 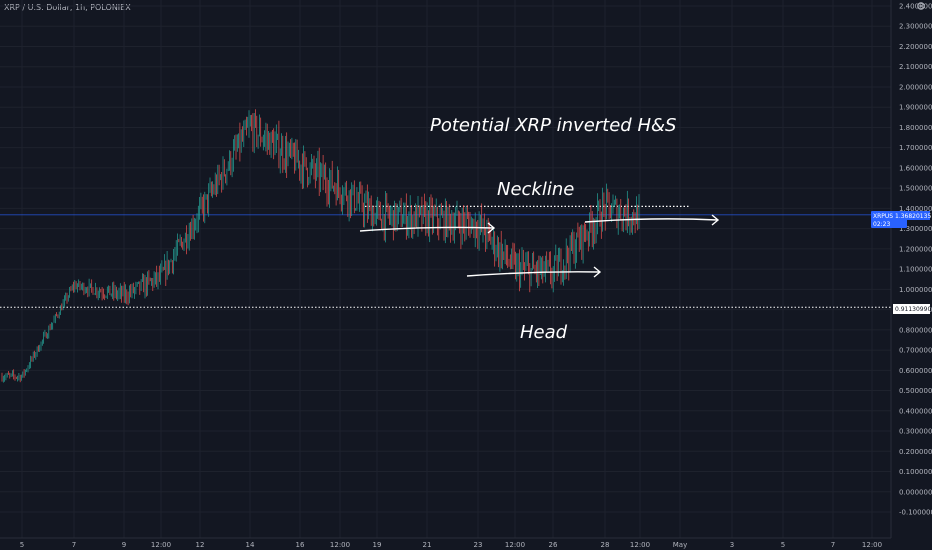 I want to click on level-tag: 0.91130990, so click(x=912, y=309).